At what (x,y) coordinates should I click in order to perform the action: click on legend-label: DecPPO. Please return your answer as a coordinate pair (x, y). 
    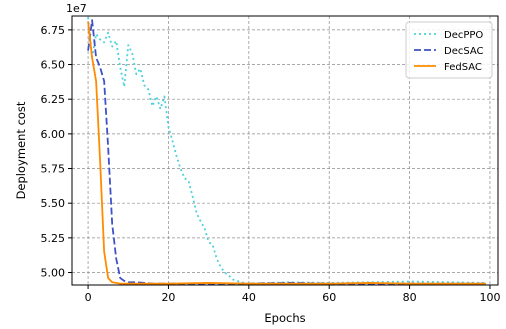
    Looking at the image, I should click on (463, 35).